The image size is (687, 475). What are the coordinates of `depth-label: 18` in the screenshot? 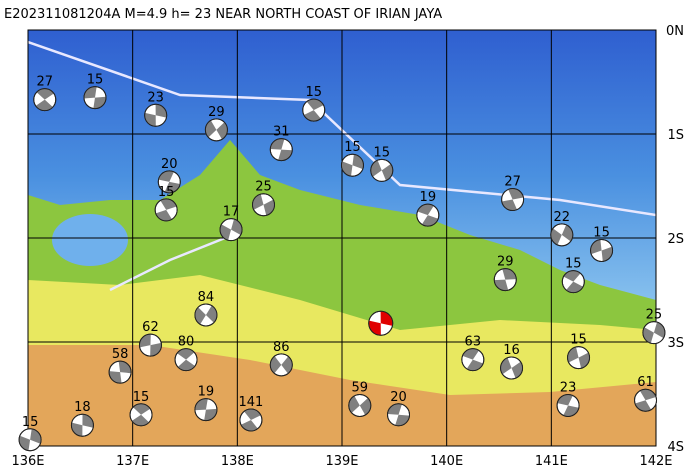 It's located at (82, 407).